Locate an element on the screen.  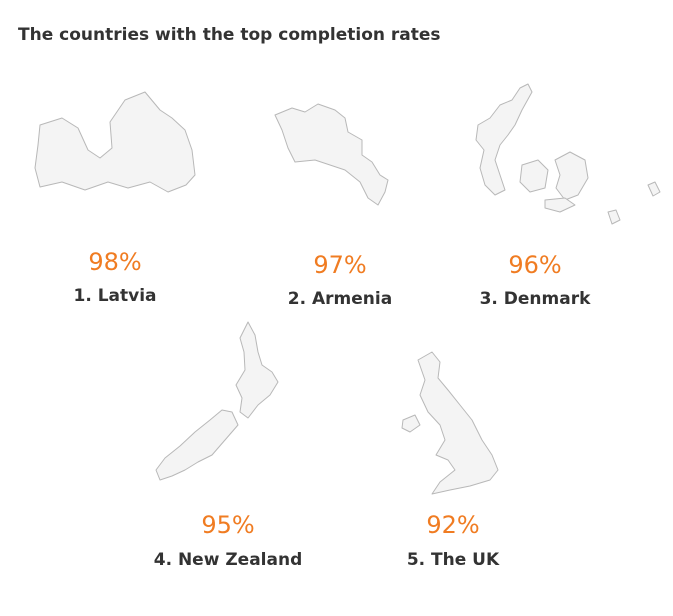
map-northern-ireland is located at coordinates (411, 423).